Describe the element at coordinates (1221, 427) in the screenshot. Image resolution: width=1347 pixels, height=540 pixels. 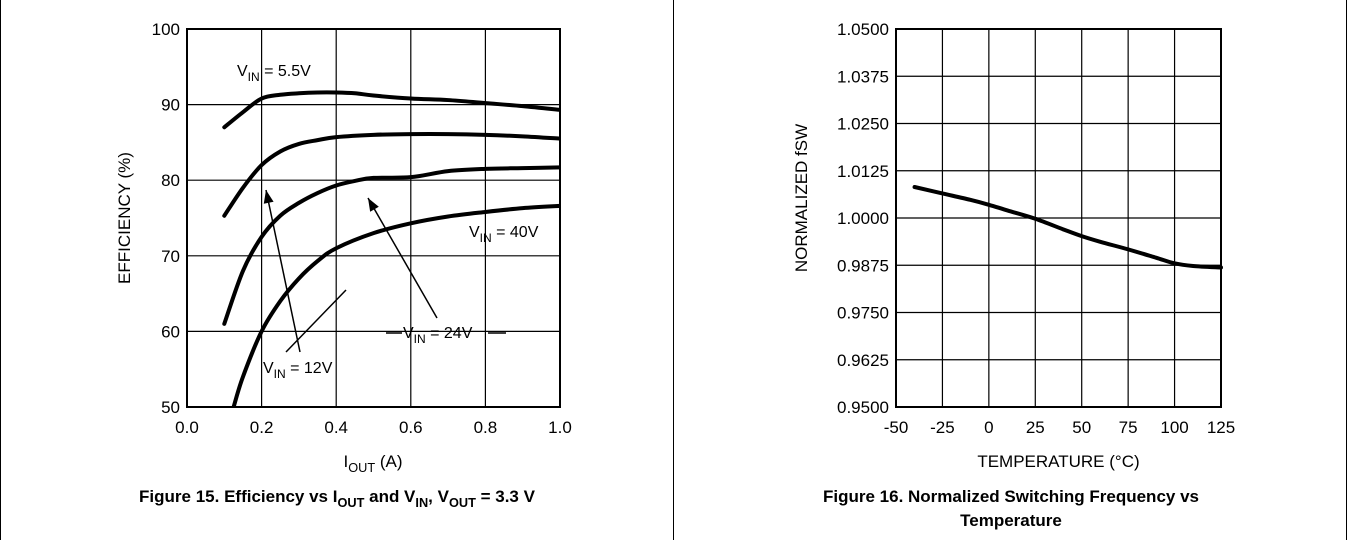
I see `x-tick-label: 125` at that location.